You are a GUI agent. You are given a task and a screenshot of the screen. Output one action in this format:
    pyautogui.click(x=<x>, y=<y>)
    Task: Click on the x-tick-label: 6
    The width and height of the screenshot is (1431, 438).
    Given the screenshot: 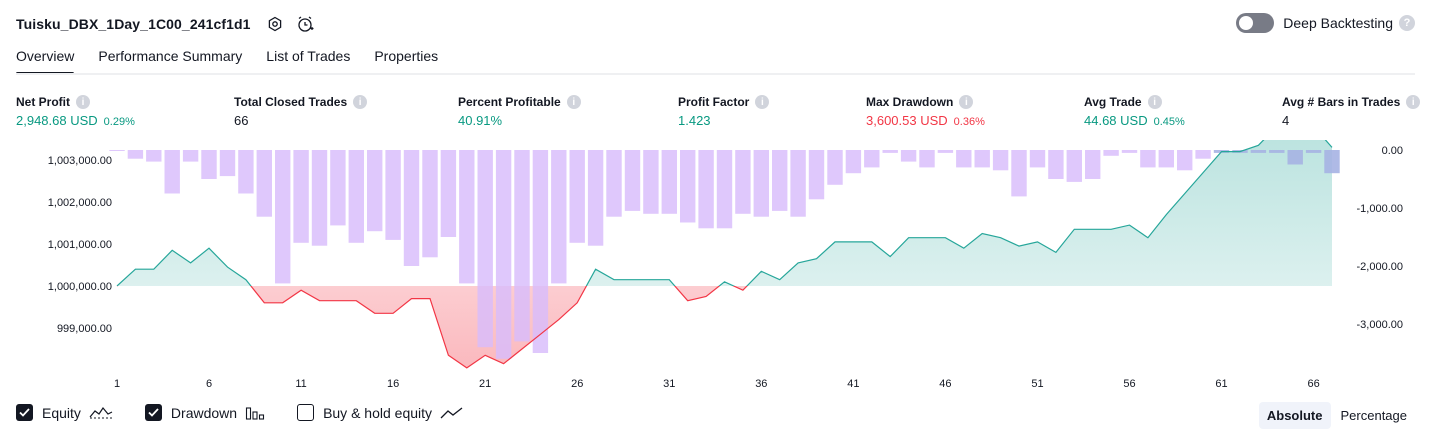 What is the action you would take?
    pyautogui.click(x=209, y=384)
    